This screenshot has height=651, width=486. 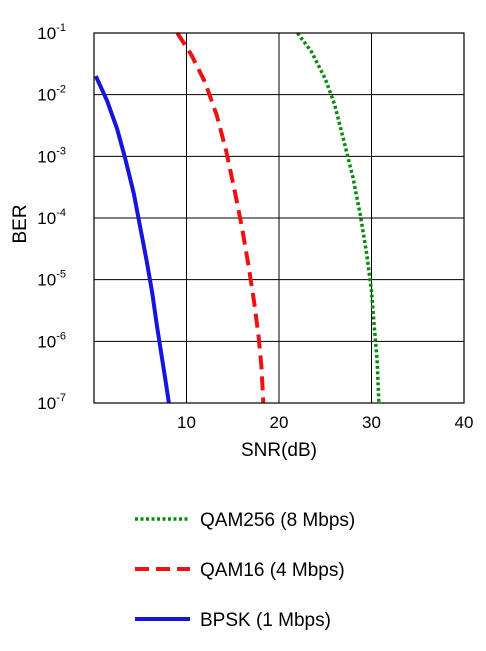 I want to click on y-tick-label: 10⁻⁶, so click(x=51, y=340).